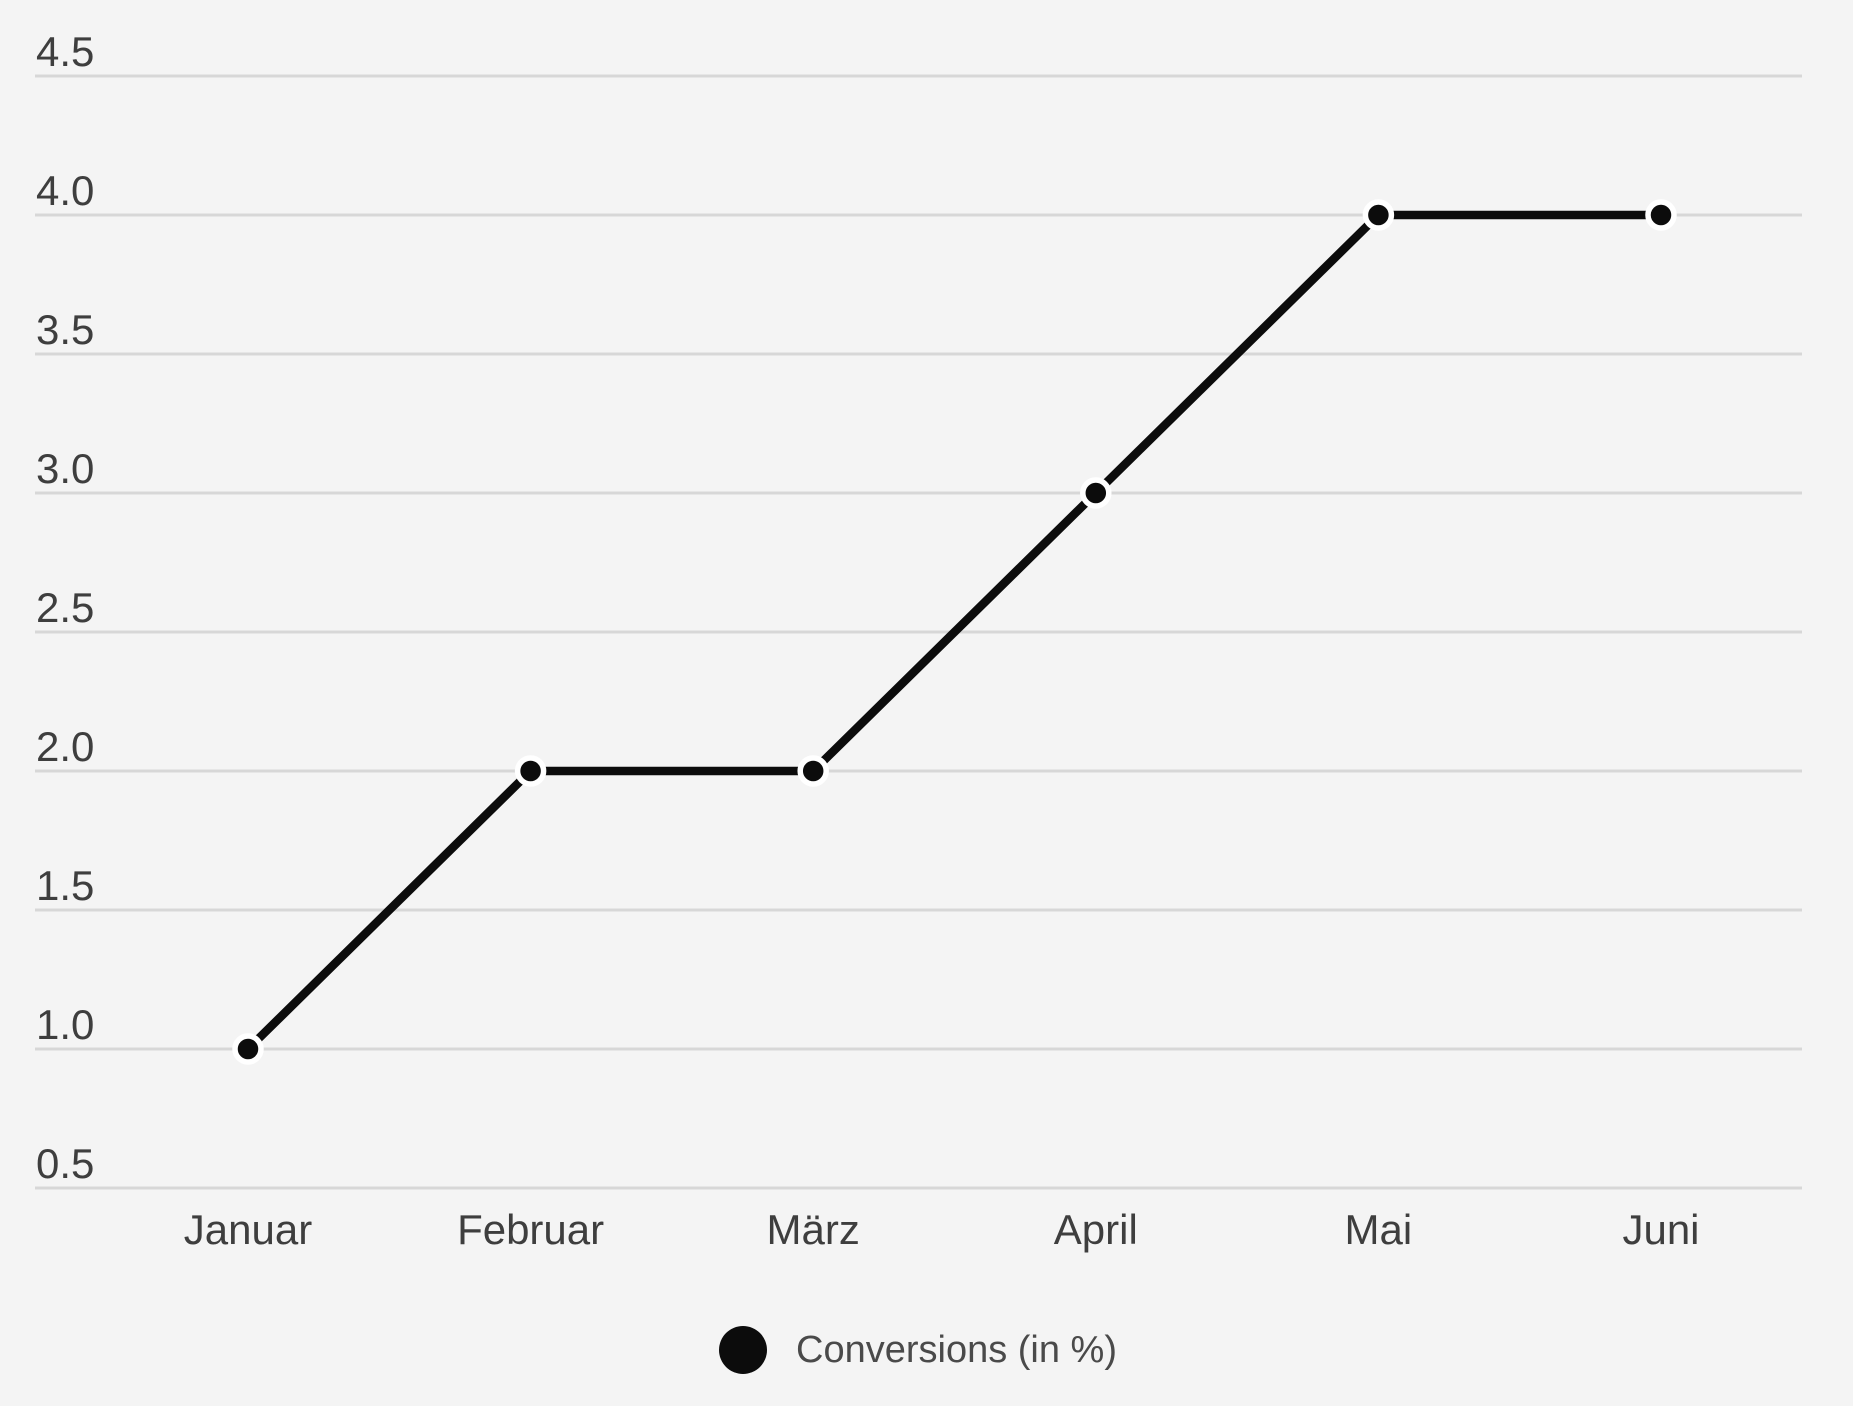 The height and width of the screenshot is (1406, 1853). I want to click on legend: Conversions (in %), so click(918, 1350).